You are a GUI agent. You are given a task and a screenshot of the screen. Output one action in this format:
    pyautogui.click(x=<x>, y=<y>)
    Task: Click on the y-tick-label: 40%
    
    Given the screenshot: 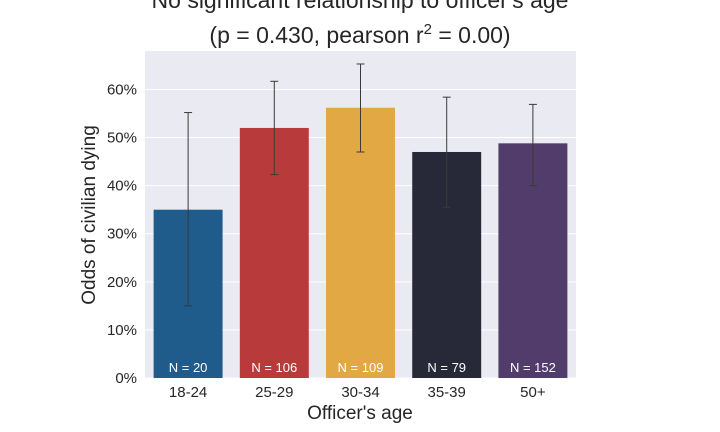 What is the action you would take?
    pyautogui.click(x=122, y=186)
    